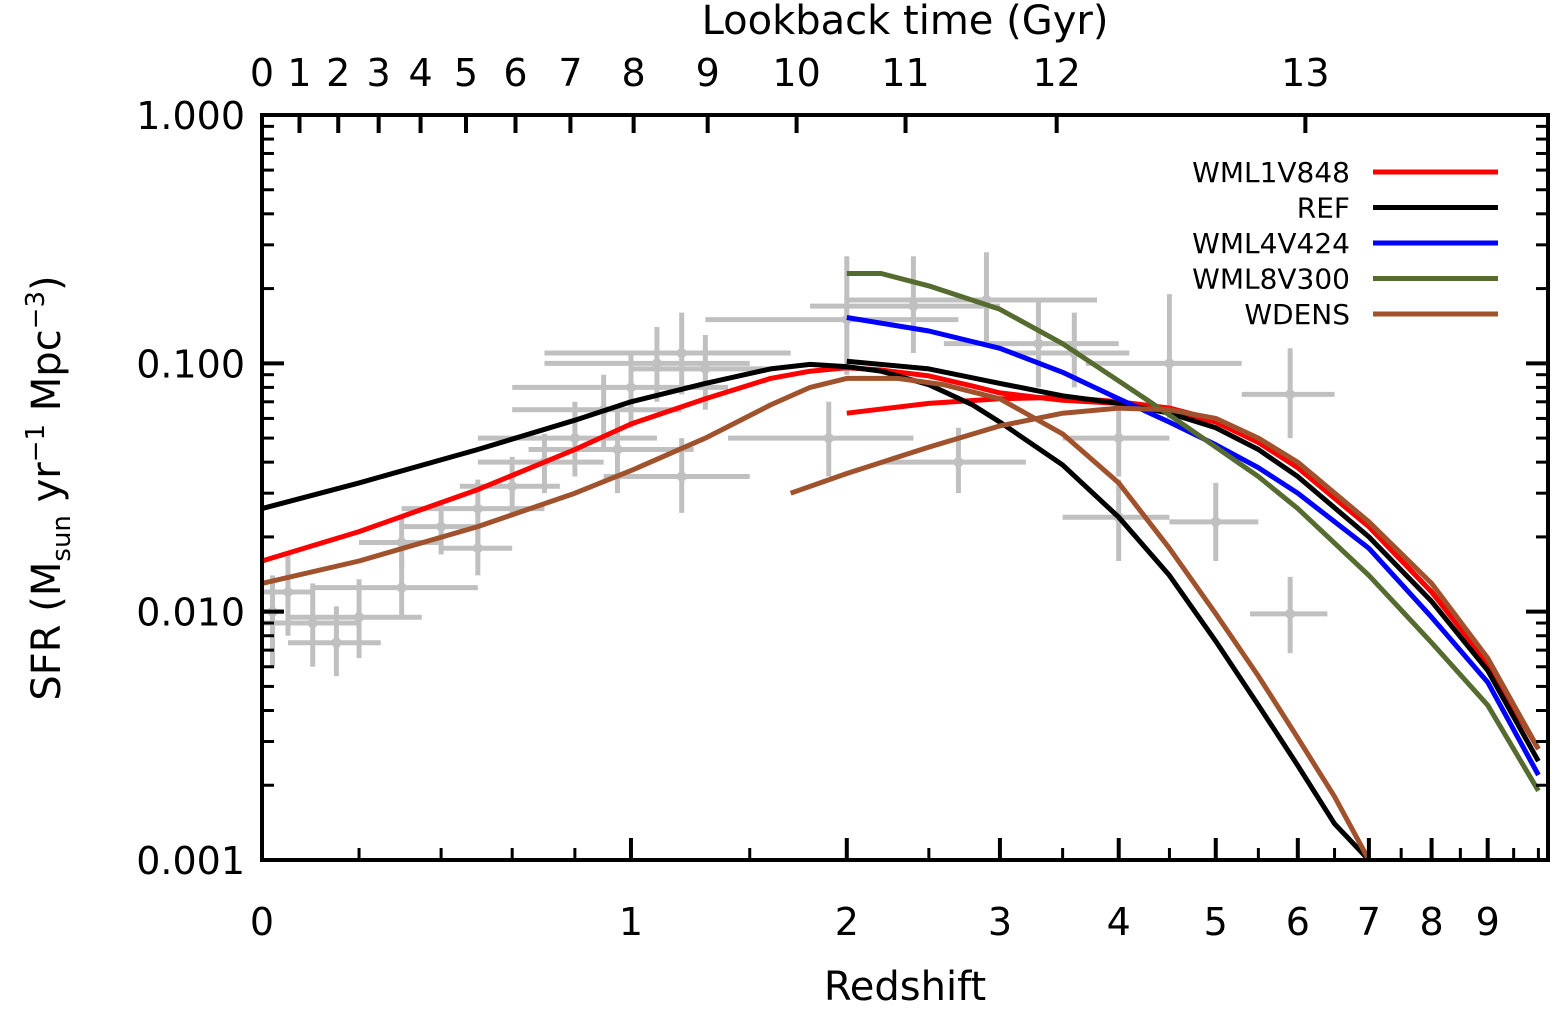  What do you see at coordinates (262, 922) in the screenshot?
I see `x-tick-label: 0` at bounding box center [262, 922].